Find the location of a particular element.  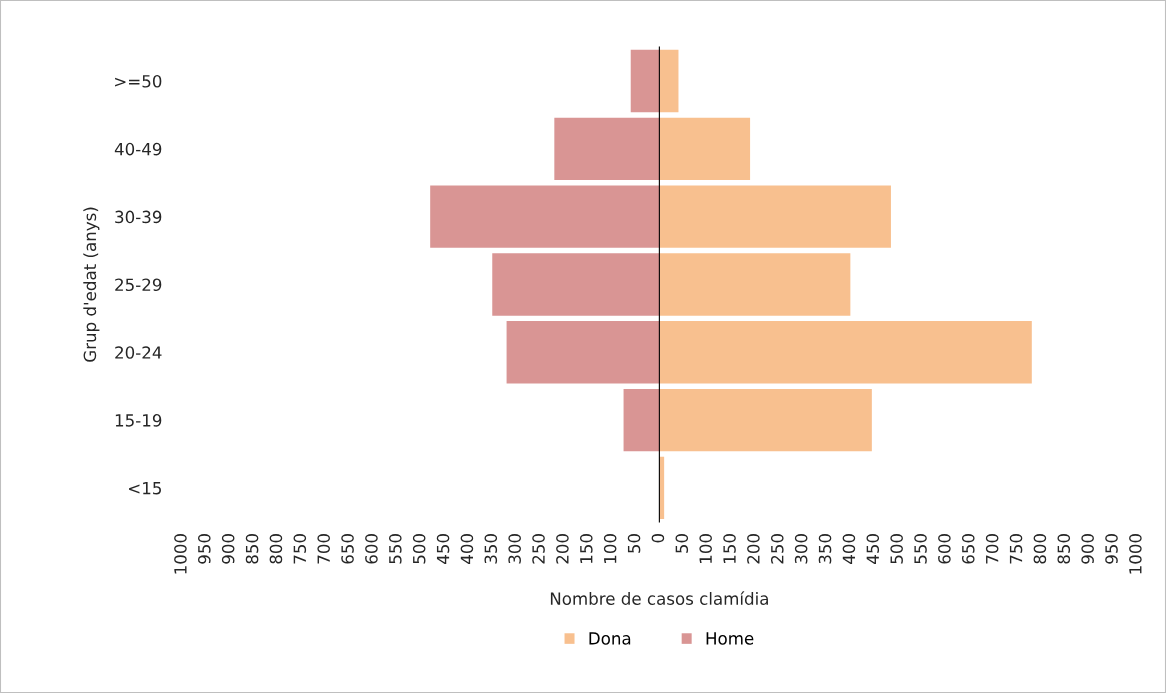

y-tick-label: 40-49 is located at coordinates (138, 149).